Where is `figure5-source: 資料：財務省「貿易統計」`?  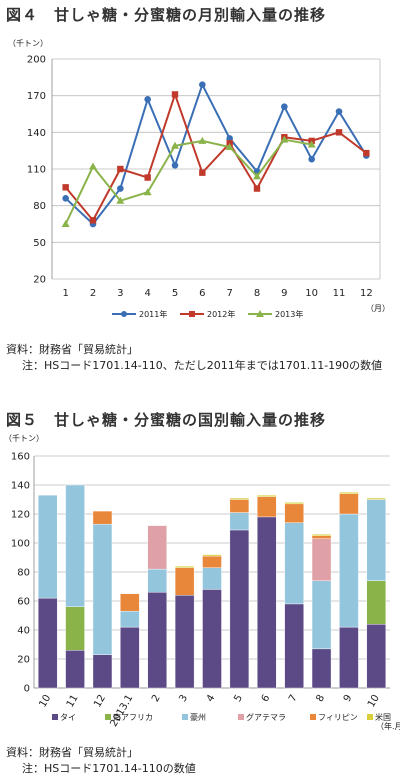
figure5-source: 資料：財務省「貿易統計」 is located at coordinates (72, 752).